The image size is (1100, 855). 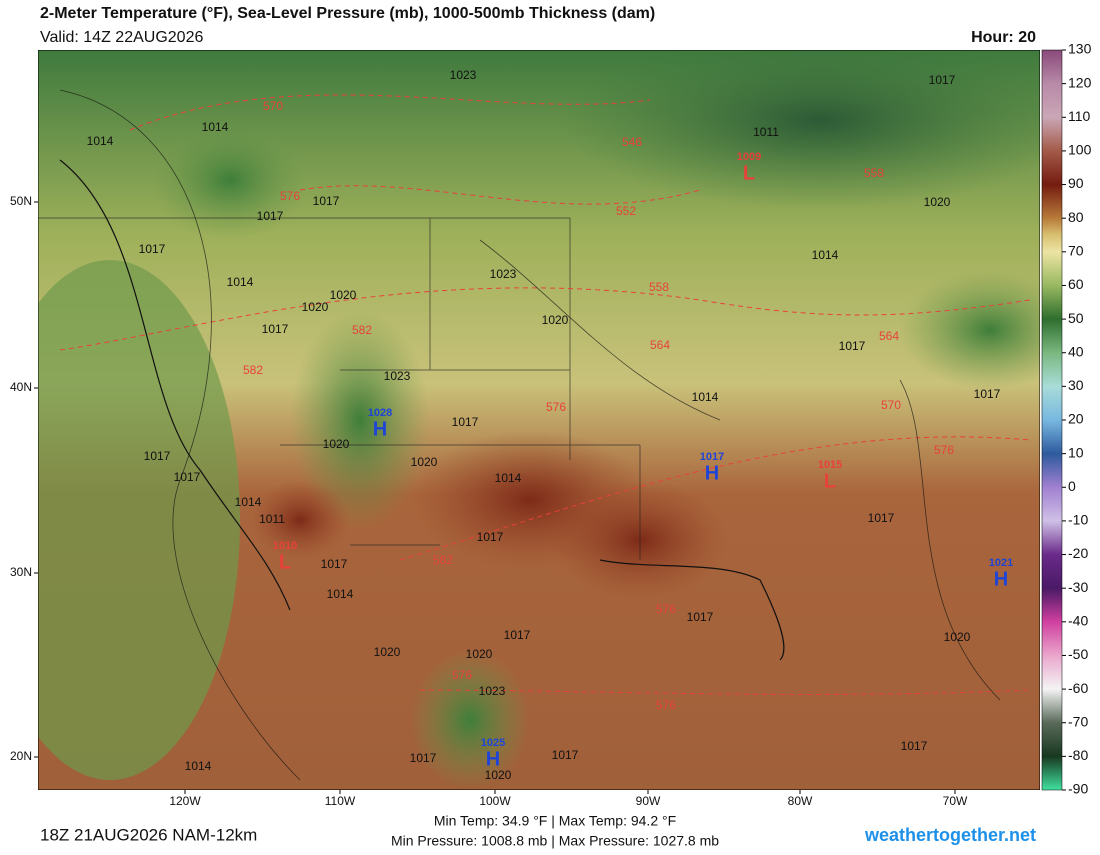 What do you see at coordinates (800, 801) in the screenshot?
I see `lon-label: 80W` at bounding box center [800, 801].